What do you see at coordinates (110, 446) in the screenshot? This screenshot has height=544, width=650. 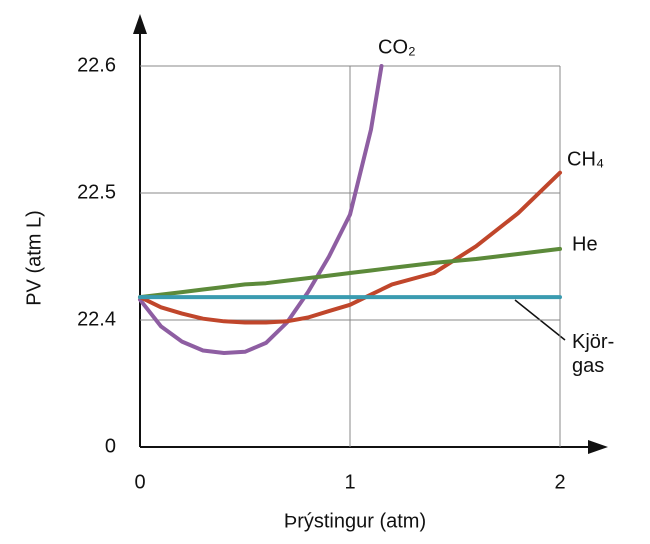 I see `y-tick-label: 0` at bounding box center [110, 446].